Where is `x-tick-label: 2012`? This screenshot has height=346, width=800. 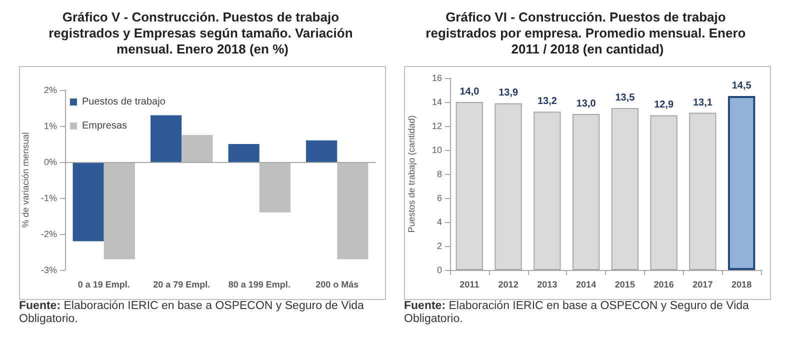
x-tick-label: 2012 is located at coordinates (508, 285).